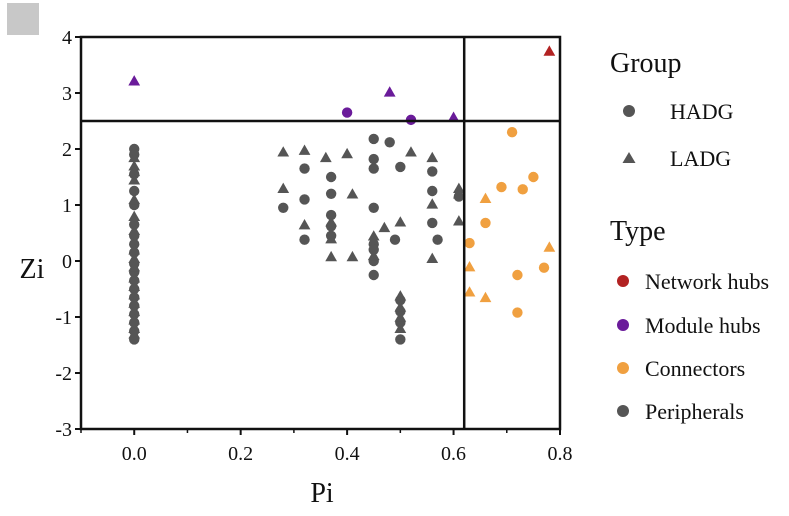 Image resolution: width=789 pixels, height=516 pixels. What do you see at coordinates (707, 281) in the screenshot?
I see `legend-network-hubs-label: Network hubs` at bounding box center [707, 281].